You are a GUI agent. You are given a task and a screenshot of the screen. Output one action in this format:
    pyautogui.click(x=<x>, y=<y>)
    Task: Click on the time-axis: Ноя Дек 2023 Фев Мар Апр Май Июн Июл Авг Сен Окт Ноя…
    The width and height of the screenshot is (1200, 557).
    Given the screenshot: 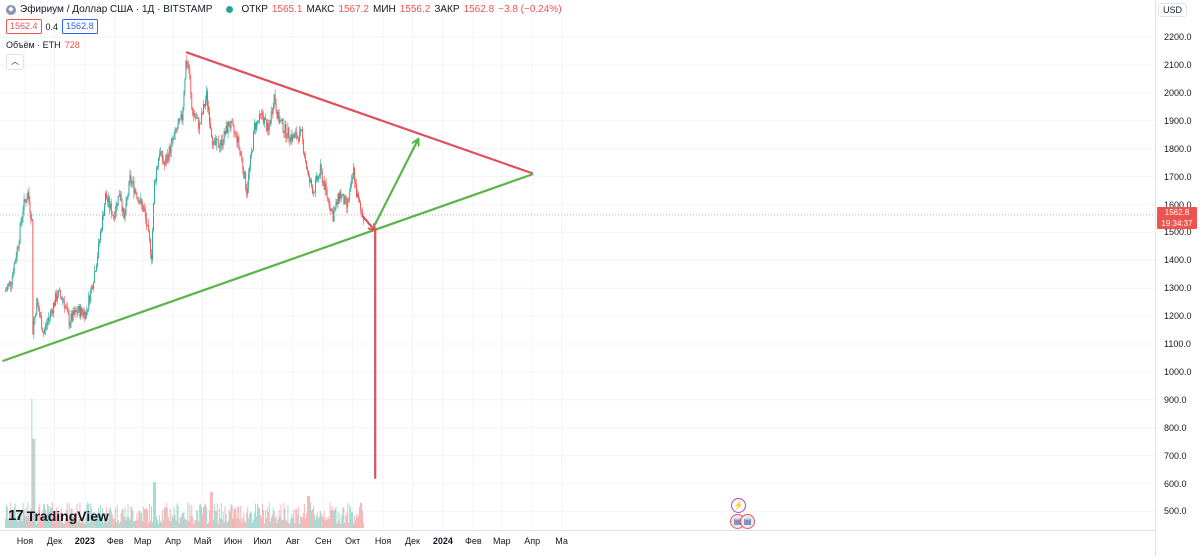 What is the action you would take?
    pyautogui.click(x=577, y=543)
    